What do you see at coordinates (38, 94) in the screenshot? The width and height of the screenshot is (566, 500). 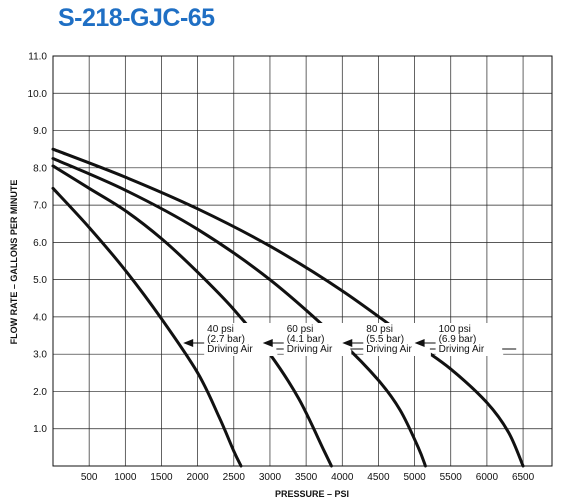 I see `y-tick-label: 10.0` at bounding box center [38, 94].